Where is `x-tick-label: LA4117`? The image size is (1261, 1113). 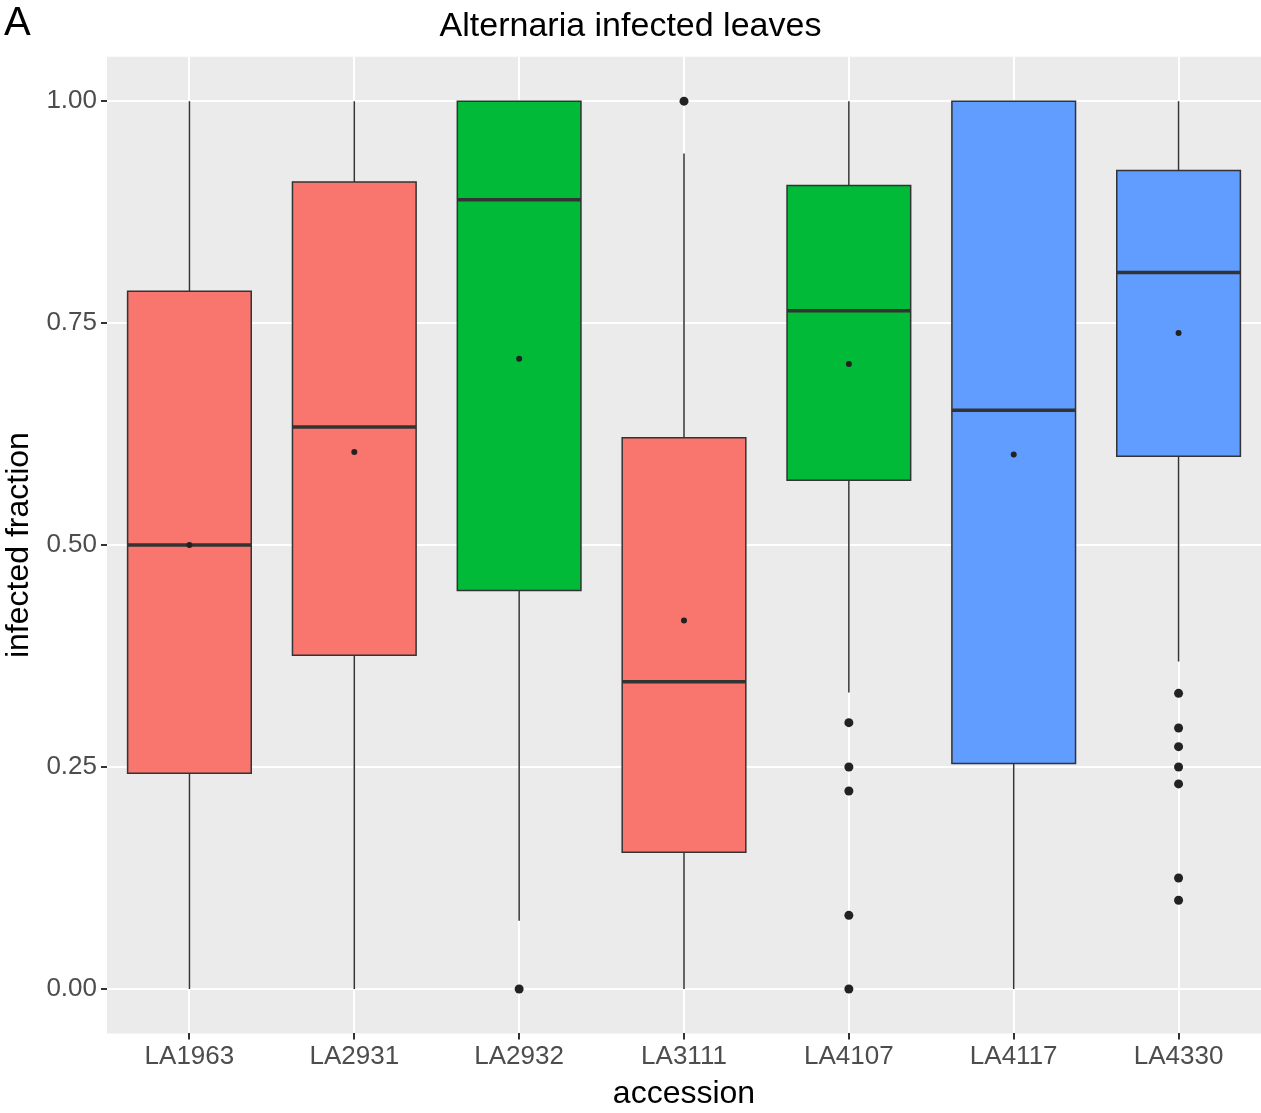 x-tick-label: LA4117 is located at coordinates (1013, 1055).